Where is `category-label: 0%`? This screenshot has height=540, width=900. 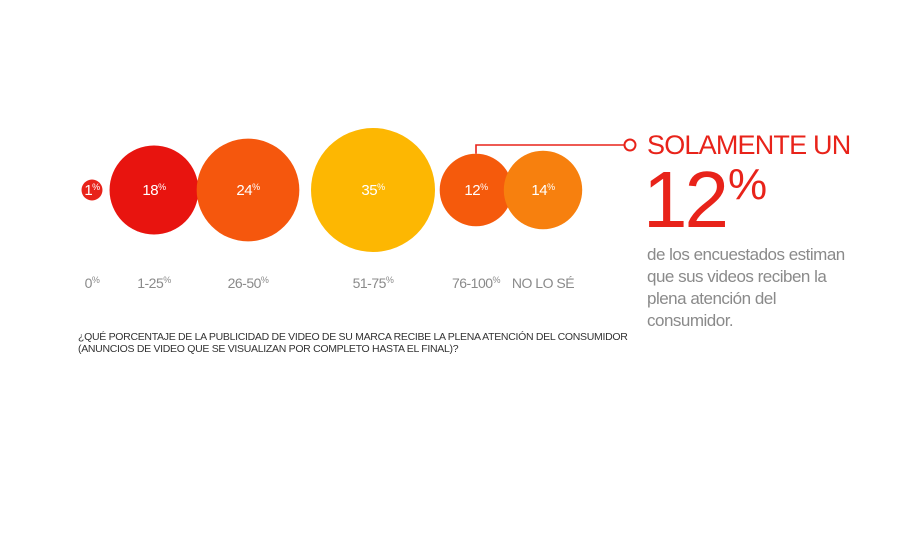 category-label: 0% is located at coordinates (92, 283).